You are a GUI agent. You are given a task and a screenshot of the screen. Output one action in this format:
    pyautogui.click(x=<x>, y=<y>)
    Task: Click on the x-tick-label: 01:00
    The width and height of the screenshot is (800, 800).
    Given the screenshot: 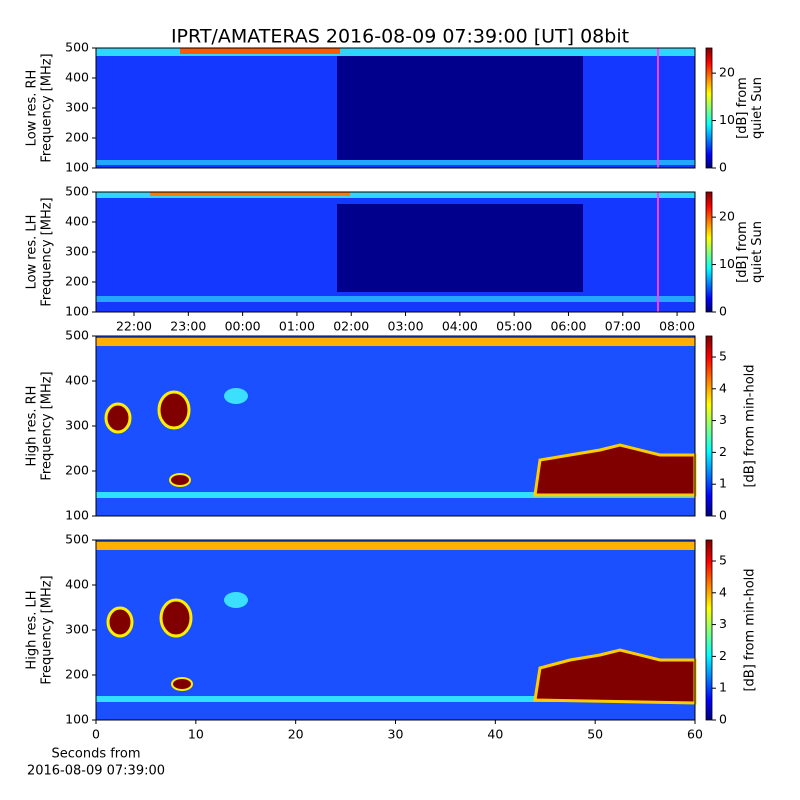 What is the action you would take?
    pyautogui.click(x=297, y=326)
    